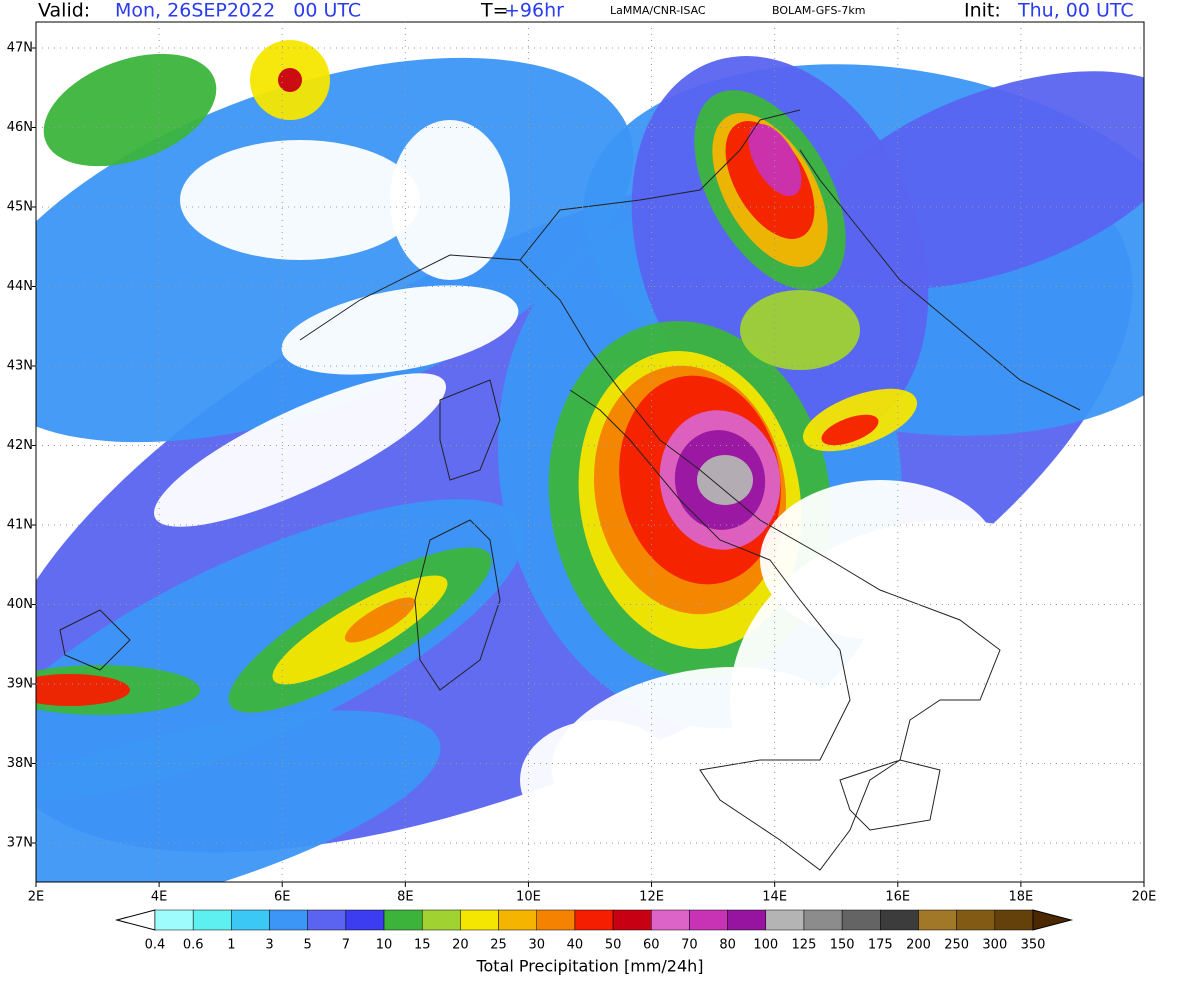  I want to click on lat-tick-label: 38N, so click(20, 763).